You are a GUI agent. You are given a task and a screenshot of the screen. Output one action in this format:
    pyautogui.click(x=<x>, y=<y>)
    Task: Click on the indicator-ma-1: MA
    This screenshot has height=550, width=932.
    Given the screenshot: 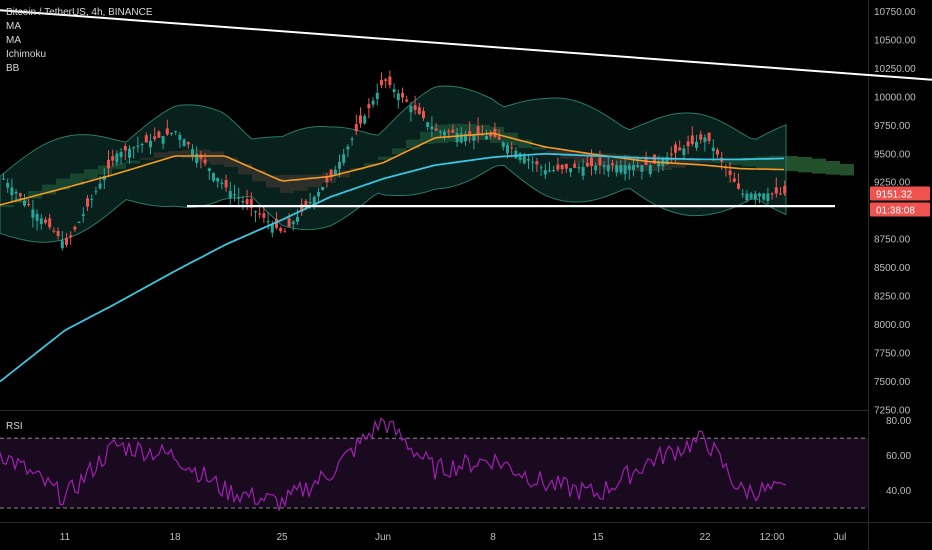 What is the action you would take?
    pyautogui.click(x=13, y=26)
    